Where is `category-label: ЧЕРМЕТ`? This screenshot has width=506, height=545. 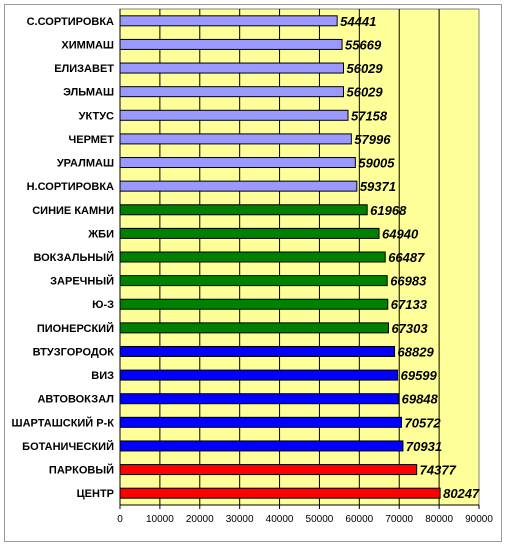 category-label: ЧЕРМЕТ is located at coordinates (92, 140).